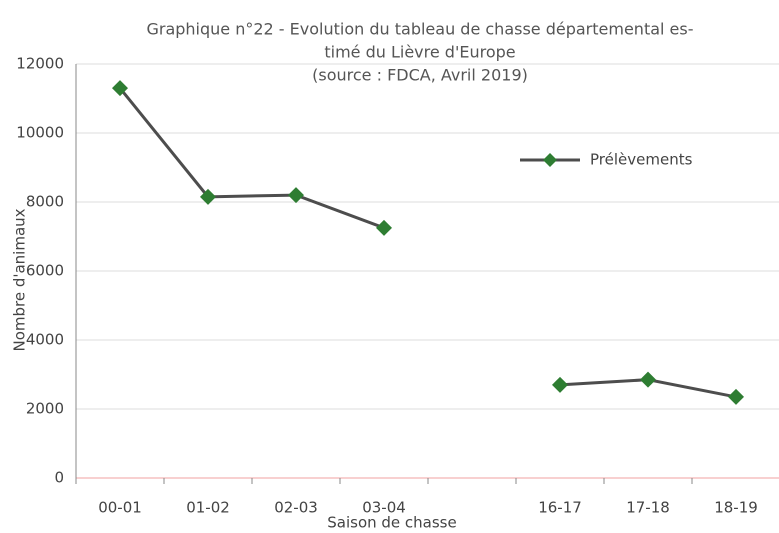 The image size is (779, 533). Describe the element at coordinates (45, 409) in the screenshot. I see `y-tick-label: 2000` at that location.